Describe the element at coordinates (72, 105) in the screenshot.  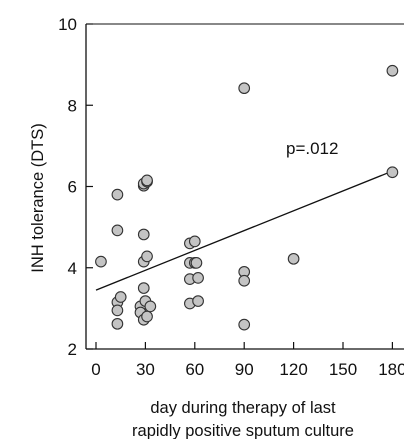
I see `y-tick-label: 8` at that location.